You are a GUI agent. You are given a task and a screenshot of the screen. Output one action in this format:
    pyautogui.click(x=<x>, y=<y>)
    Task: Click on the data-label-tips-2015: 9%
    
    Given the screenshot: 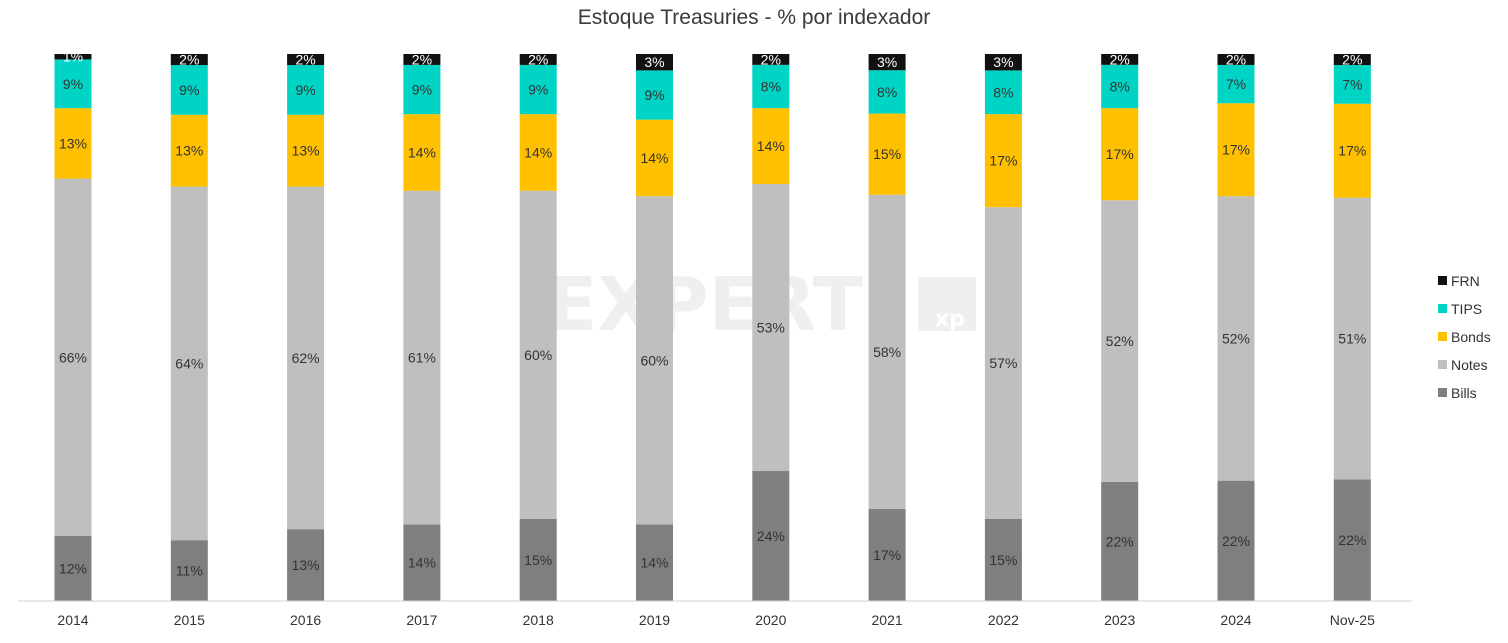 What is the action you would take?
    pyautogui.click(x=189, y=90)
    